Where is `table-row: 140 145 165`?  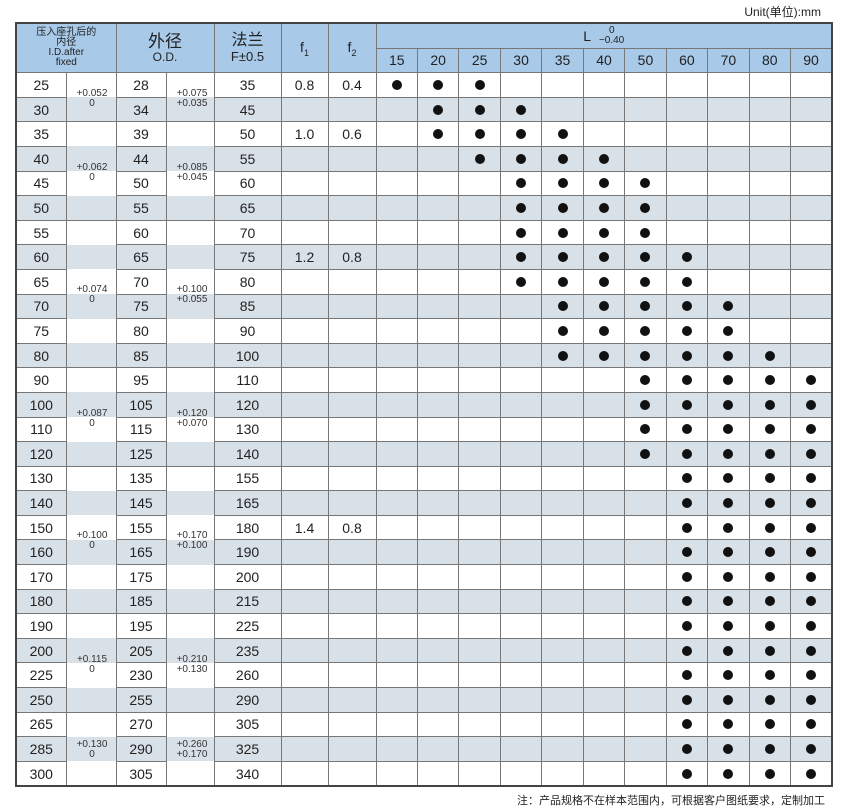
table-row: 140 145 165 is located at coordinates (424, 503).